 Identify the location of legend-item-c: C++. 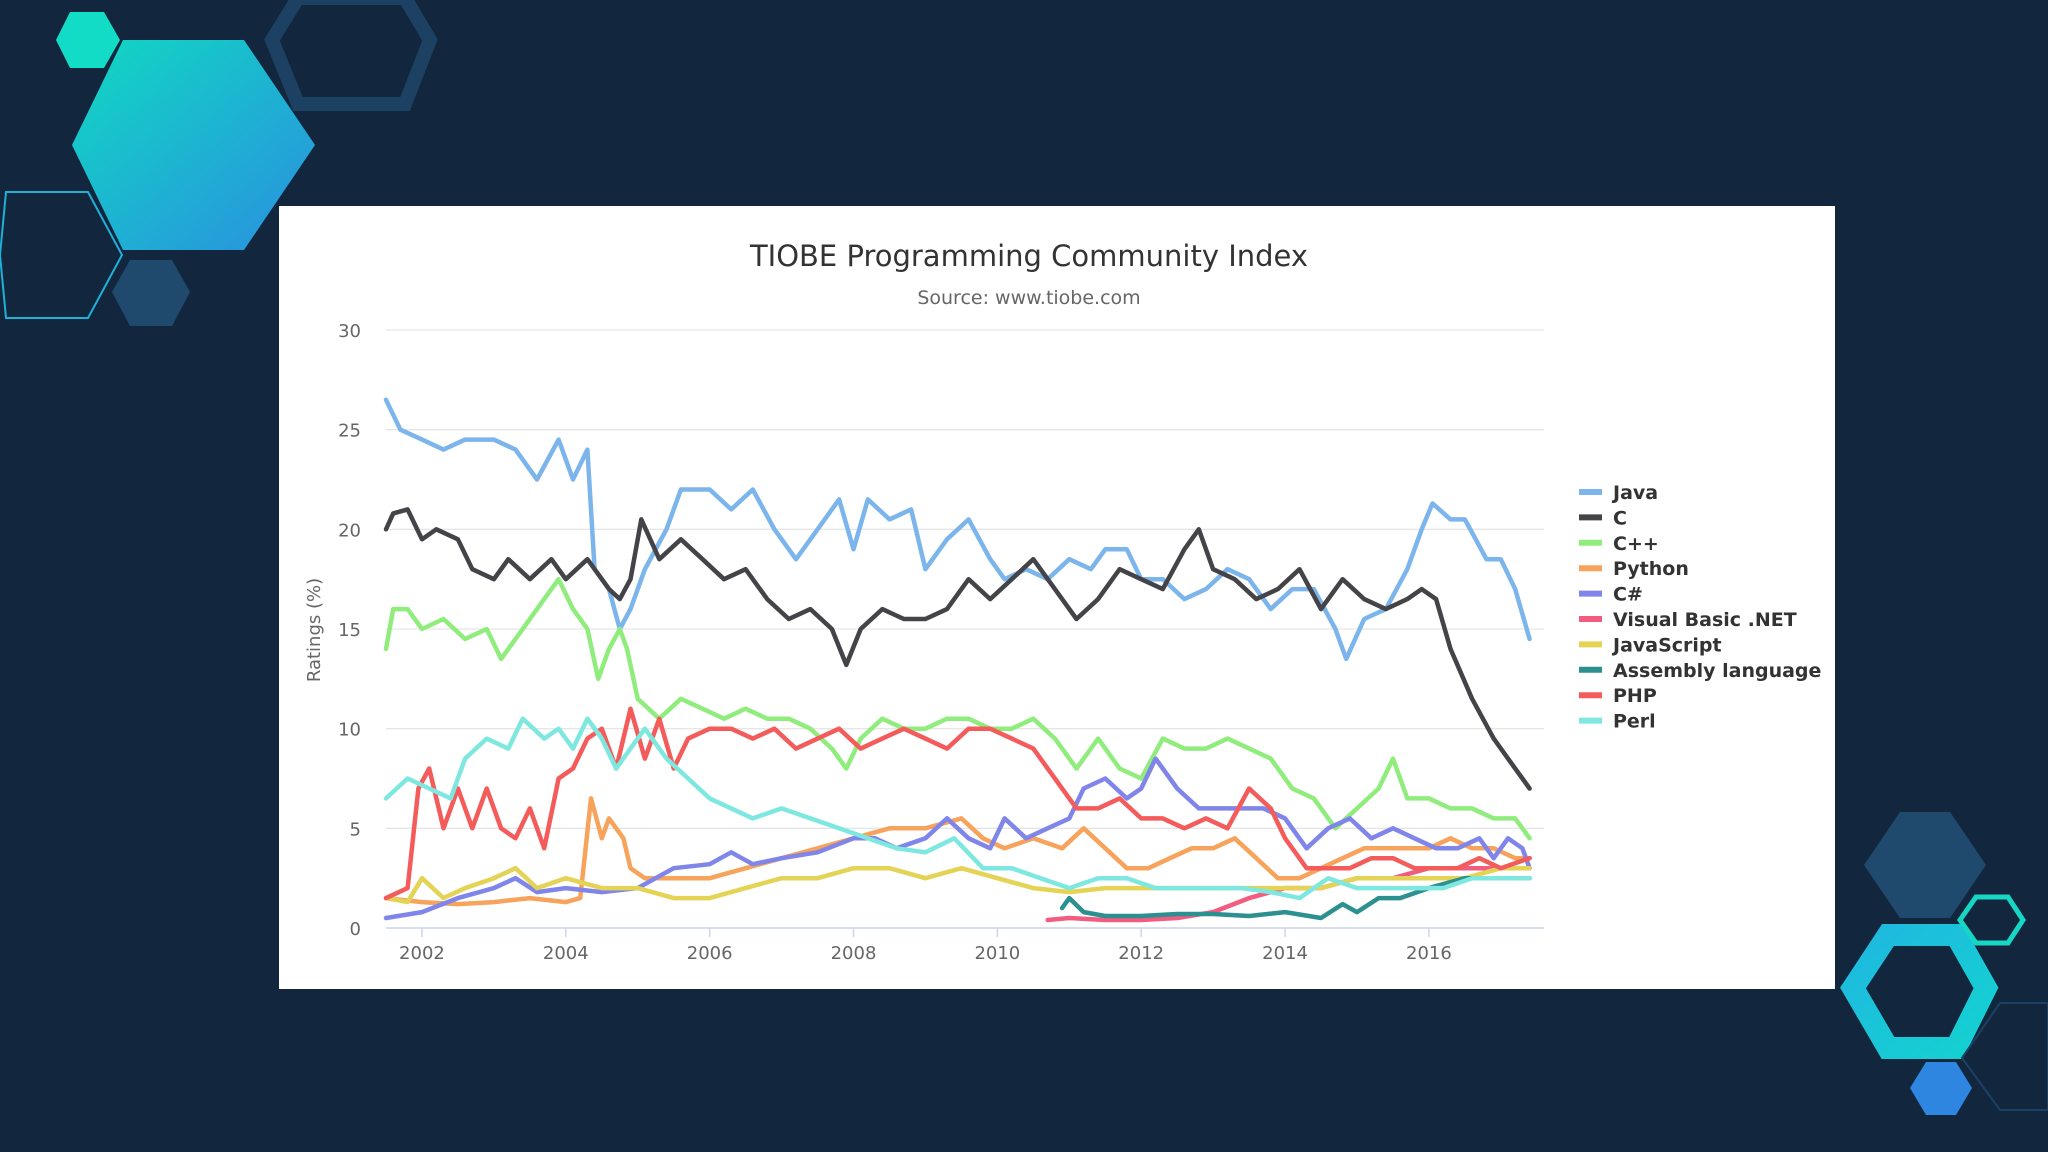
(1619, 544).